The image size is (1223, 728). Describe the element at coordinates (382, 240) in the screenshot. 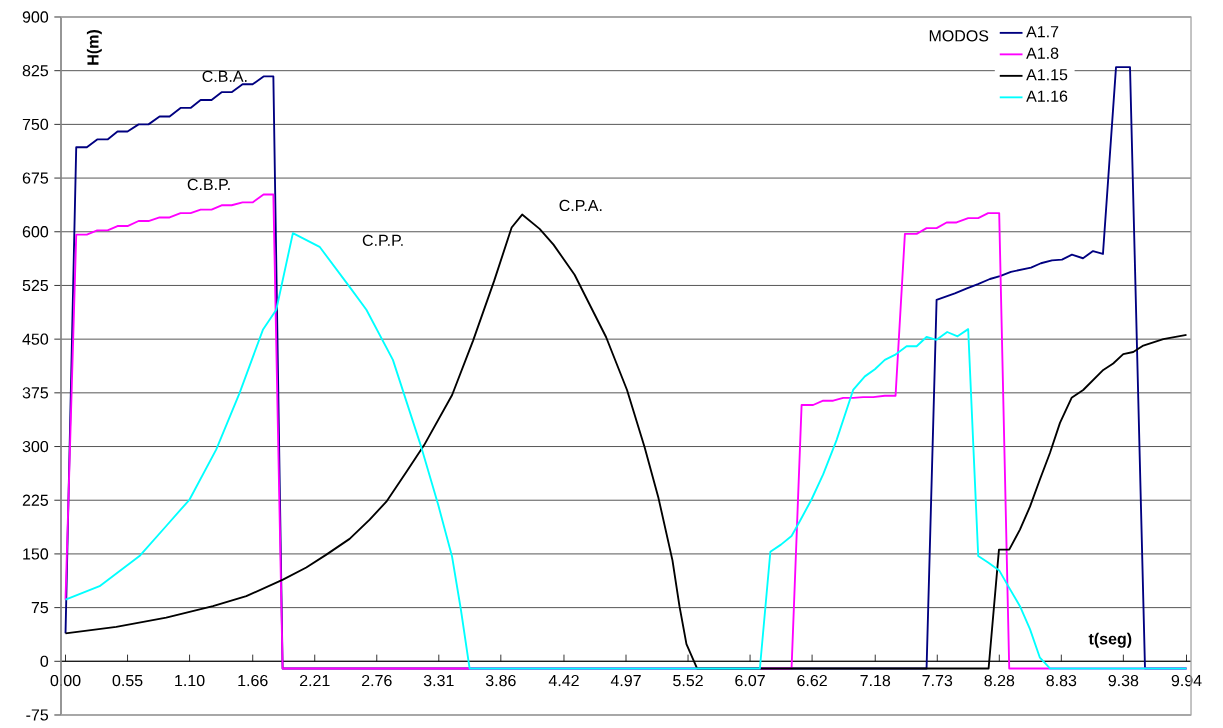

I see `annotation: C.P.P.` at that location.